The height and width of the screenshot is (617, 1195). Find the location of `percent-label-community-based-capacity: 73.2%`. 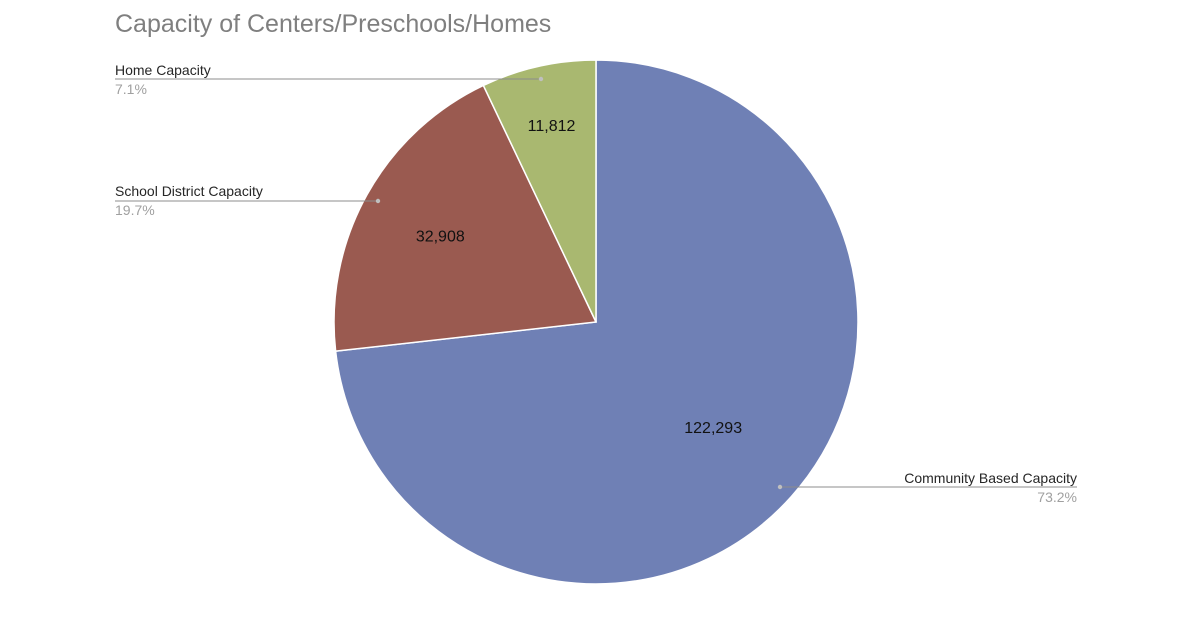

percent-label-community-based-capacity: 73.2% is located at coordinates (1057, 497).